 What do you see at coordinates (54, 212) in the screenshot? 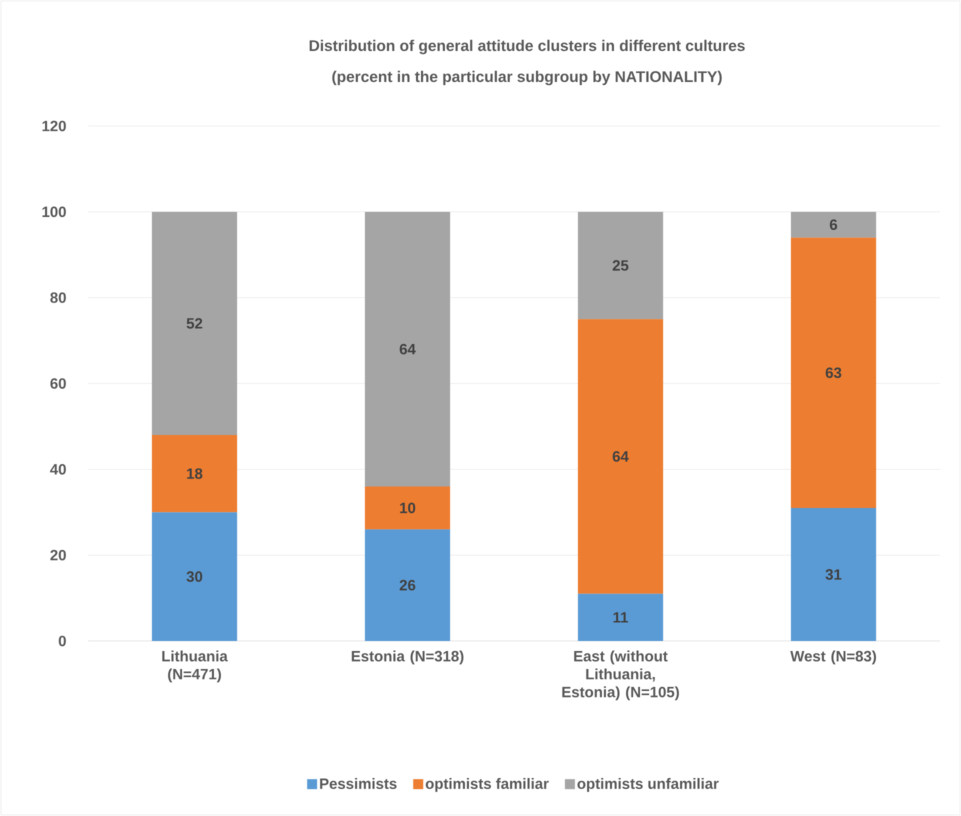
I see `y-tick-label: 100` at bounding box center [54, 212].